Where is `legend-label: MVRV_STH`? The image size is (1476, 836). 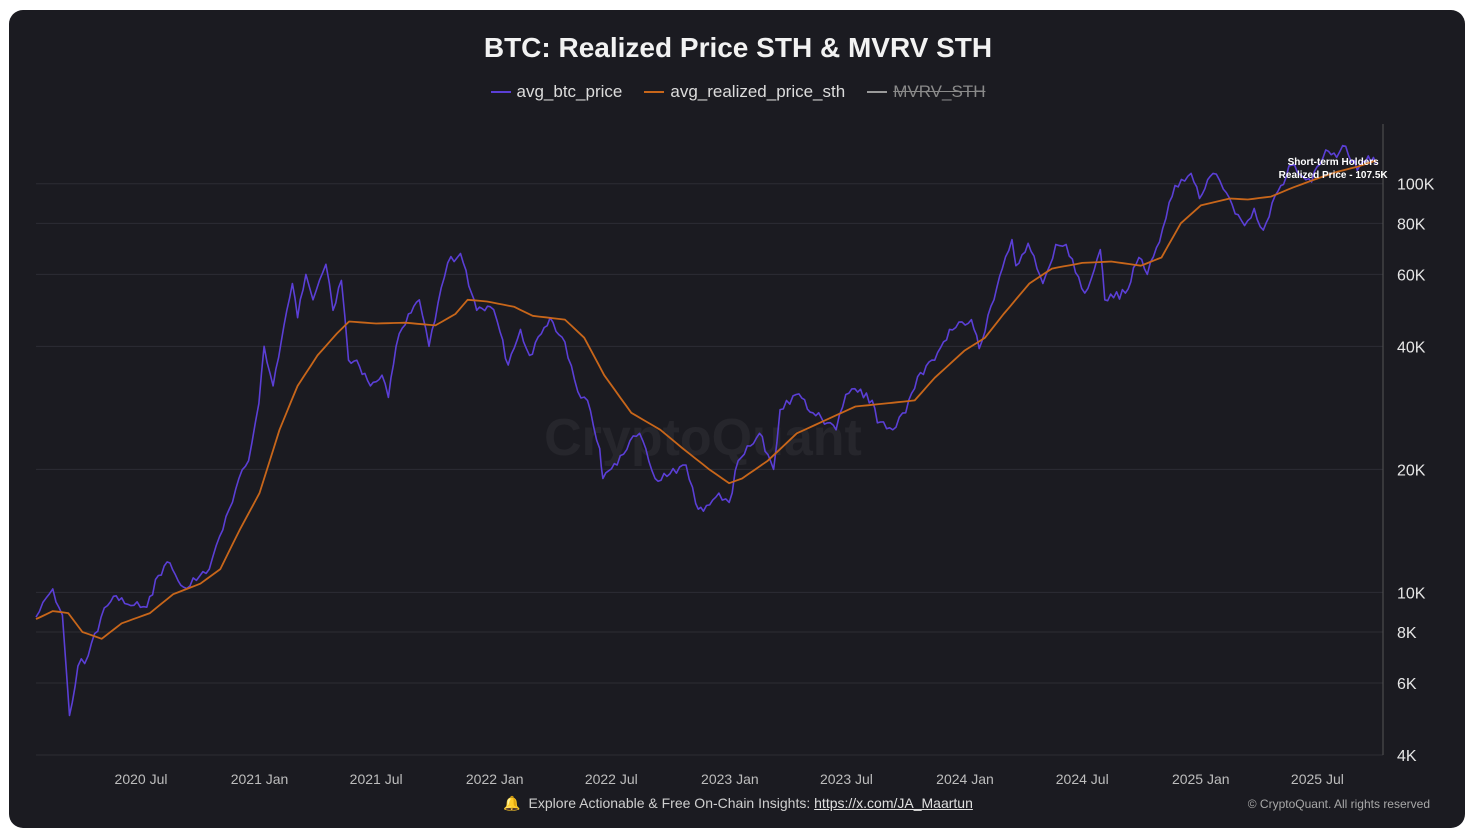
legend-label: MVRV_STH is located at coordinates (939, 91).